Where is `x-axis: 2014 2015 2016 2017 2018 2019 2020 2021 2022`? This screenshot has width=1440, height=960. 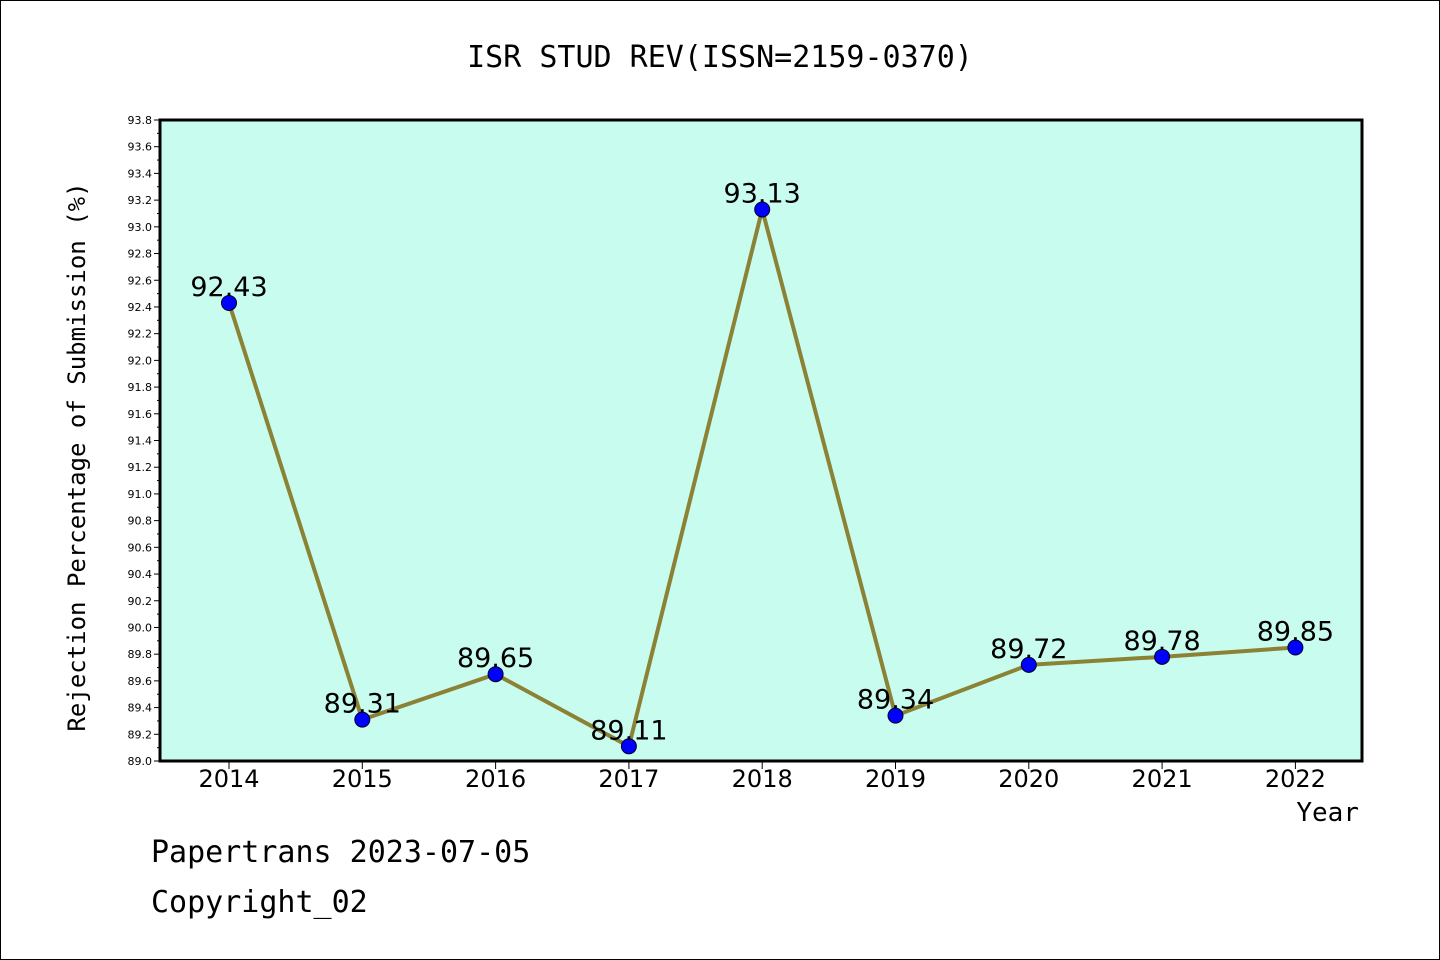 x-axis: 2014 2015 2016 2017 2018 2019 2020 2021 2022 is located at coordinates (762, 777).